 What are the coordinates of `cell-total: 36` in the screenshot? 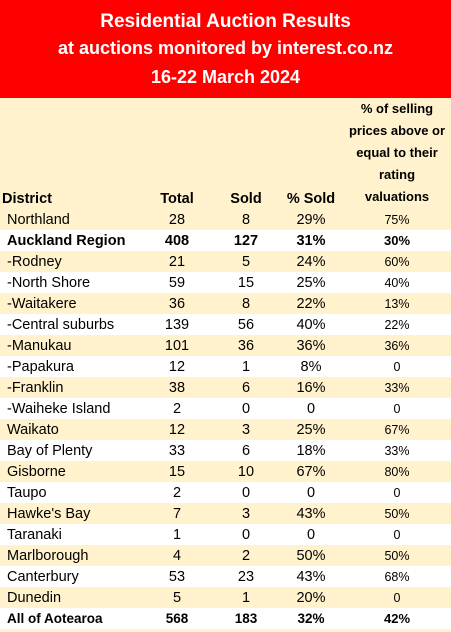 It's located at (177, 303).